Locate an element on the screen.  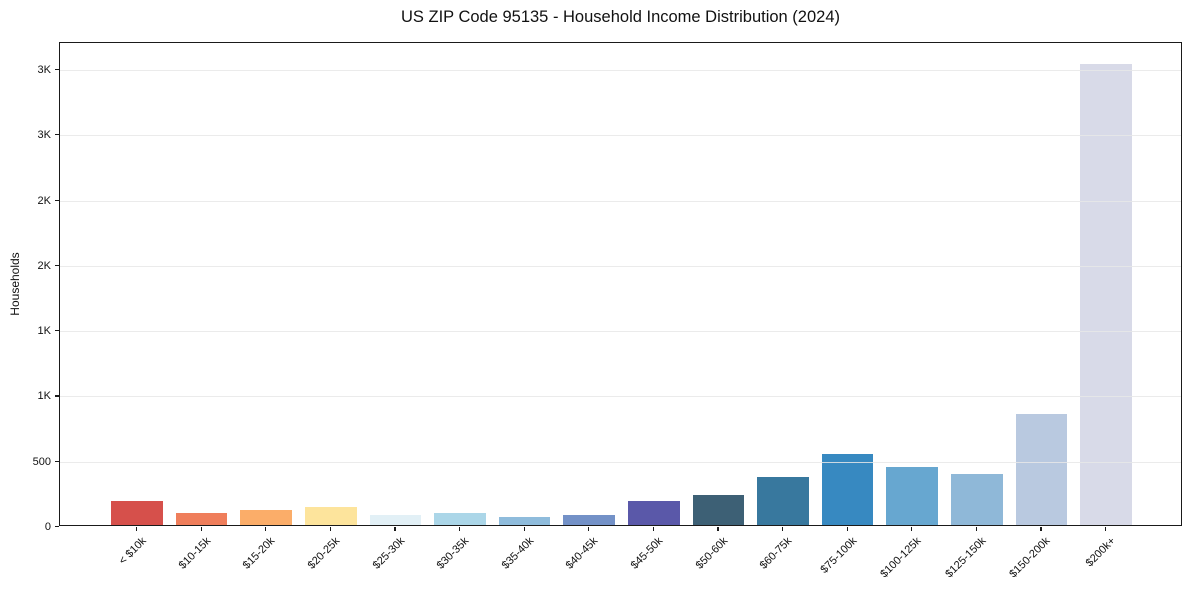
x-tick-label: $60-75k is located at coordinates (776, 553).